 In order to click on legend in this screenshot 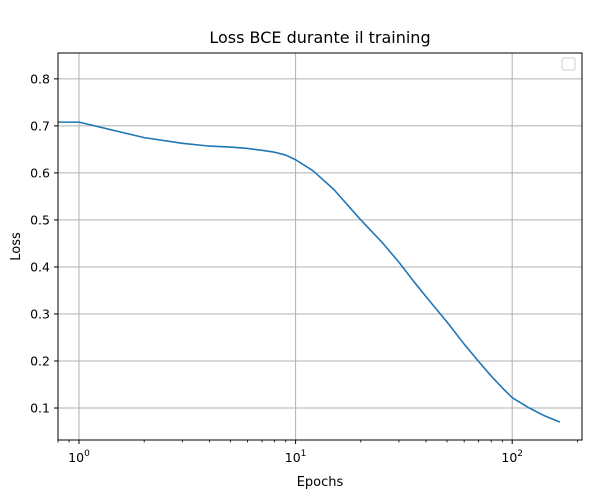, I will do `click(568, 64)`.